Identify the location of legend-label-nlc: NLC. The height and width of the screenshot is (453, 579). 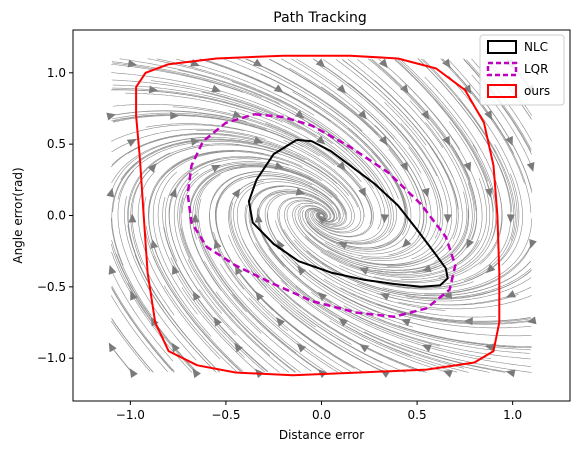
(536, 47).